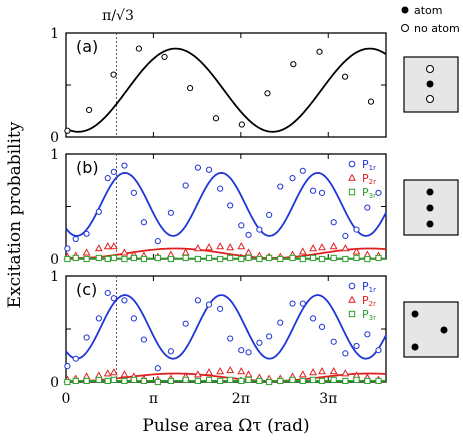 This screenshot has width=463, height=440. Describe the element at coordinates (405, 10) in the screenshot. I see `key-atom-marker` at that location.